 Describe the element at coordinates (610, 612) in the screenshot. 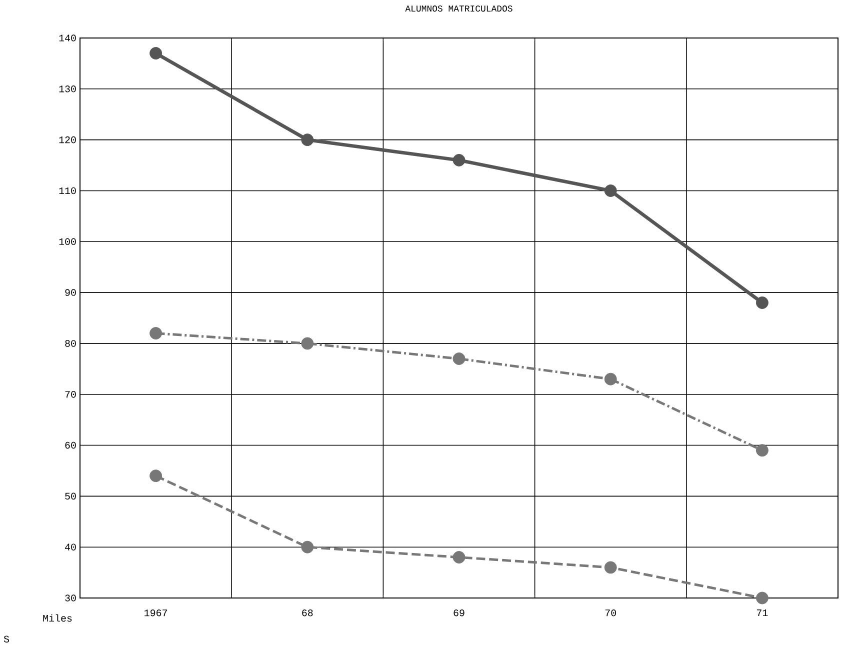

I see `x-tick-label: 70` at that location.